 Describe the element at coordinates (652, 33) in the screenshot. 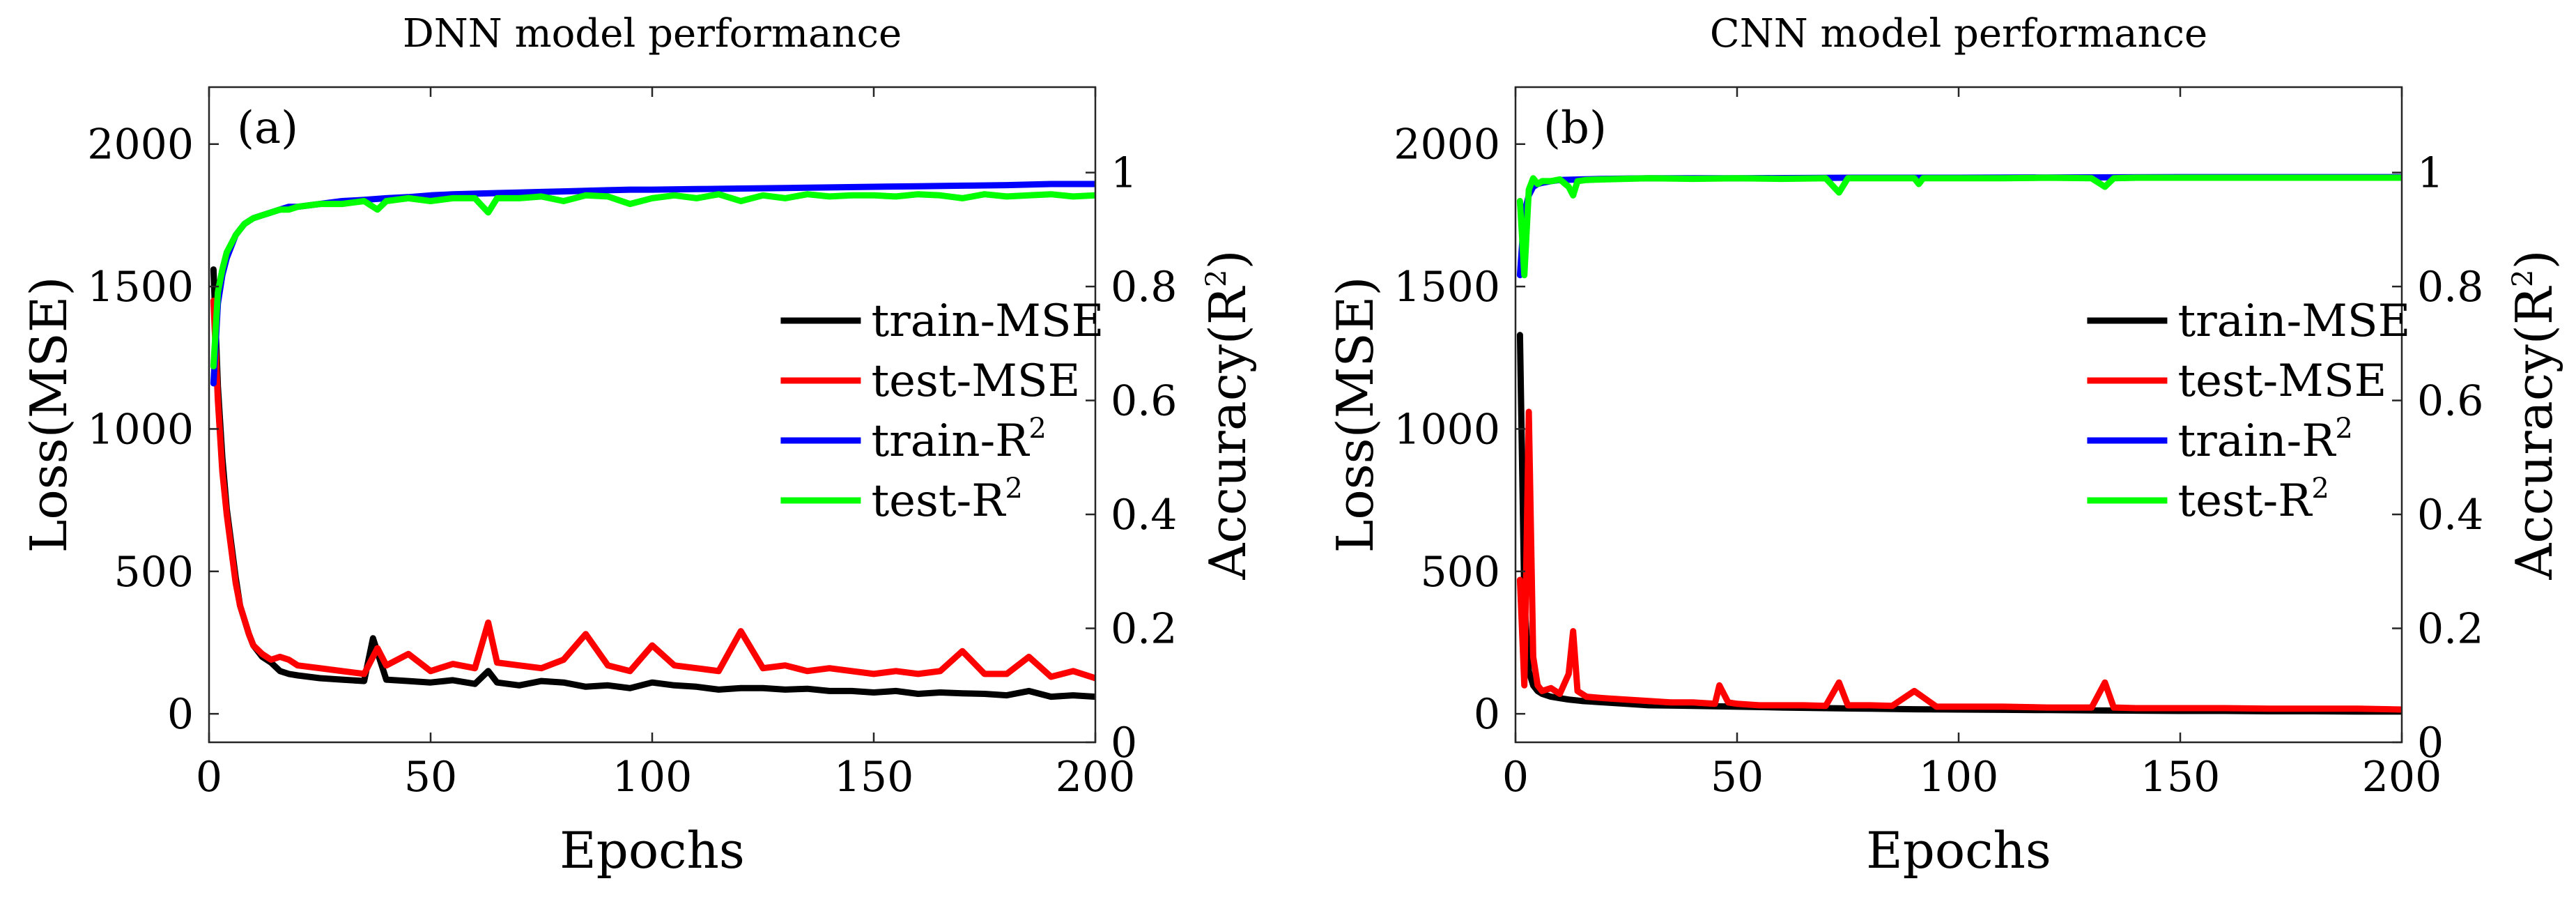

I see `chart-title: DNN model performance` at that location.